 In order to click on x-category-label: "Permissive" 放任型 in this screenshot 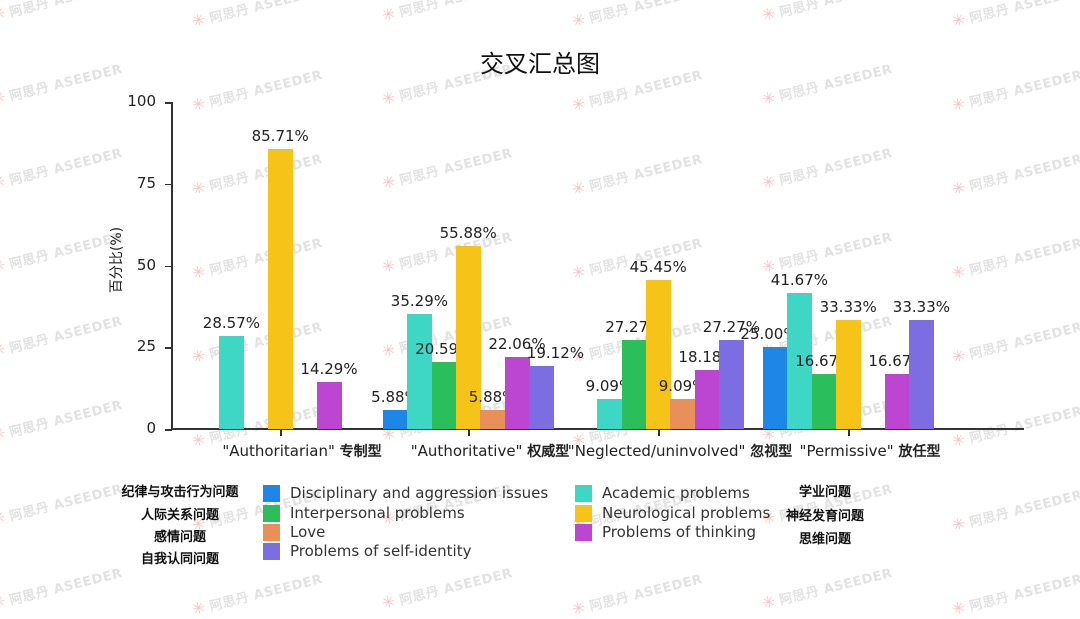, I will do `click(870, 451)`.